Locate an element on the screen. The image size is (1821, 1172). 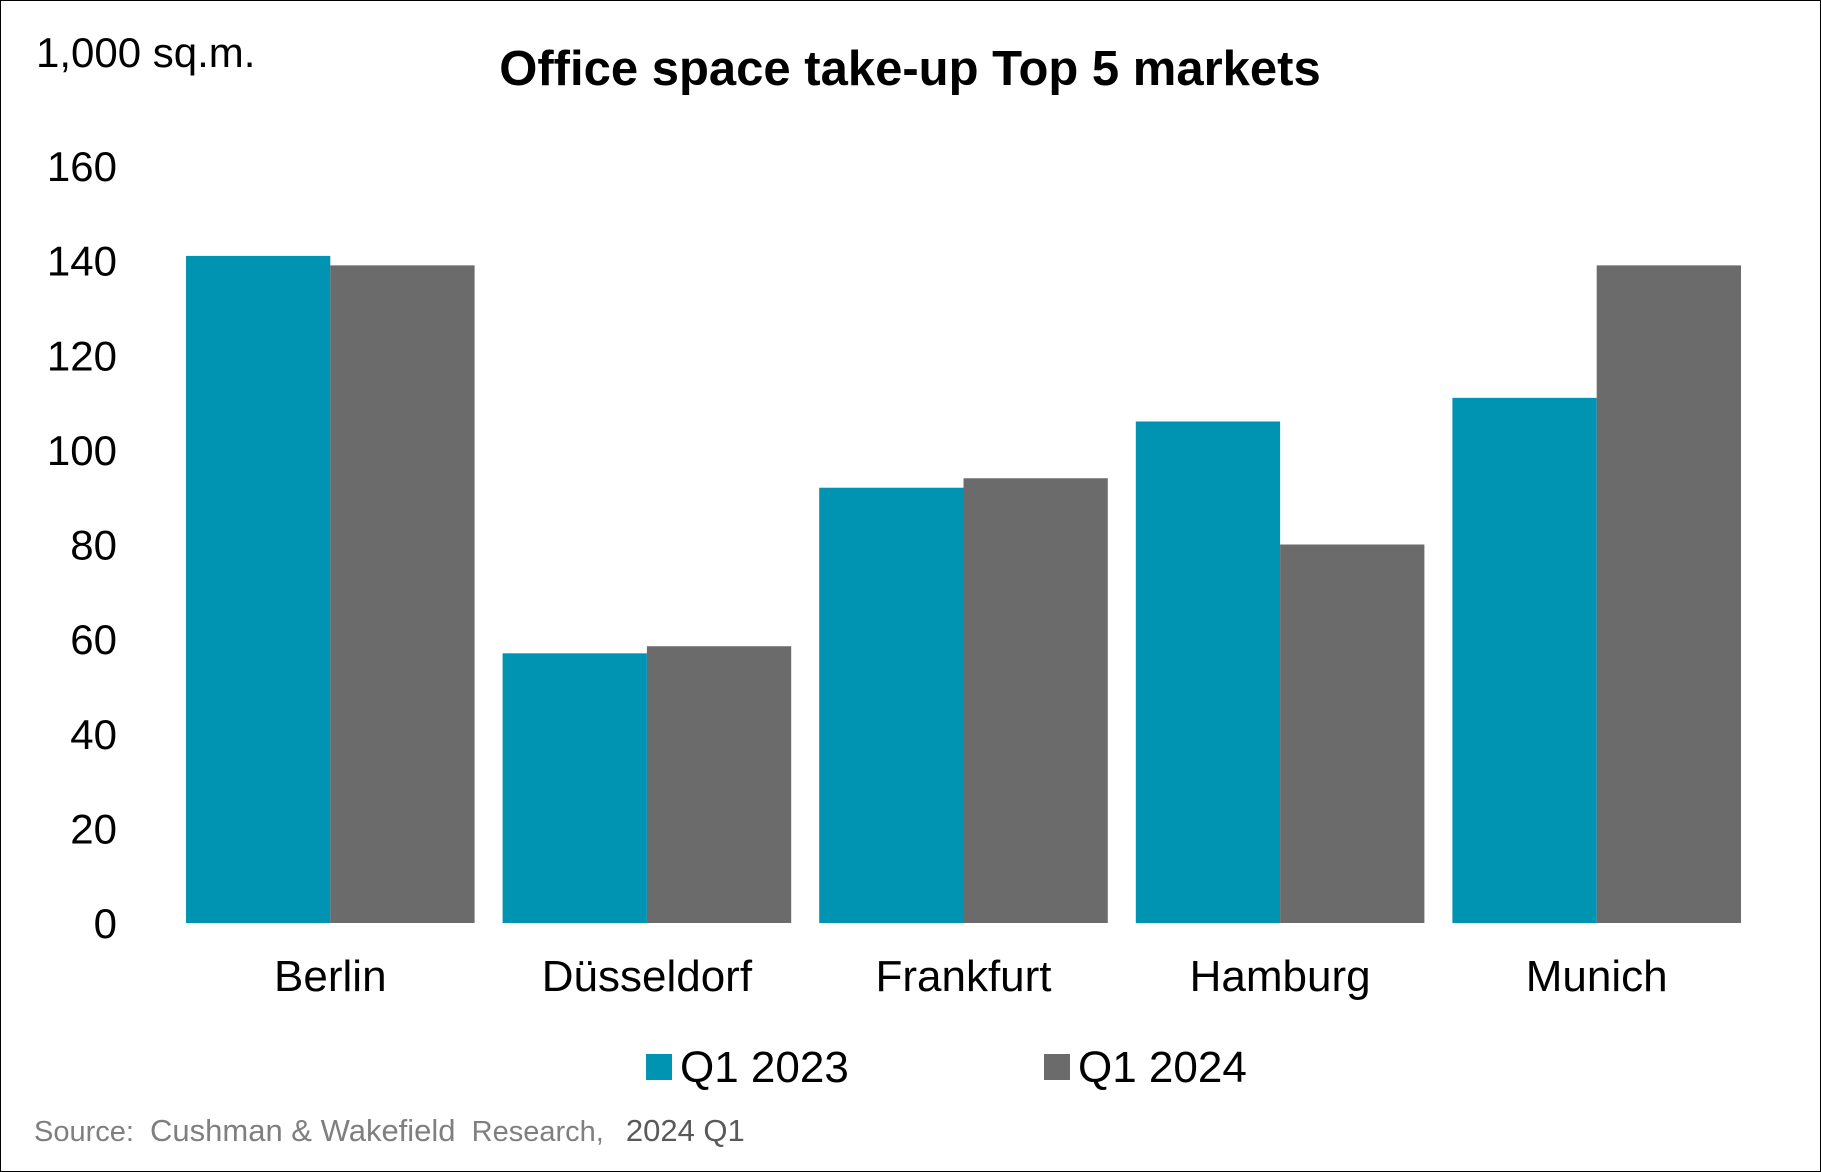
x-category-label: Hamburg is located at coordinates (1280, 976).